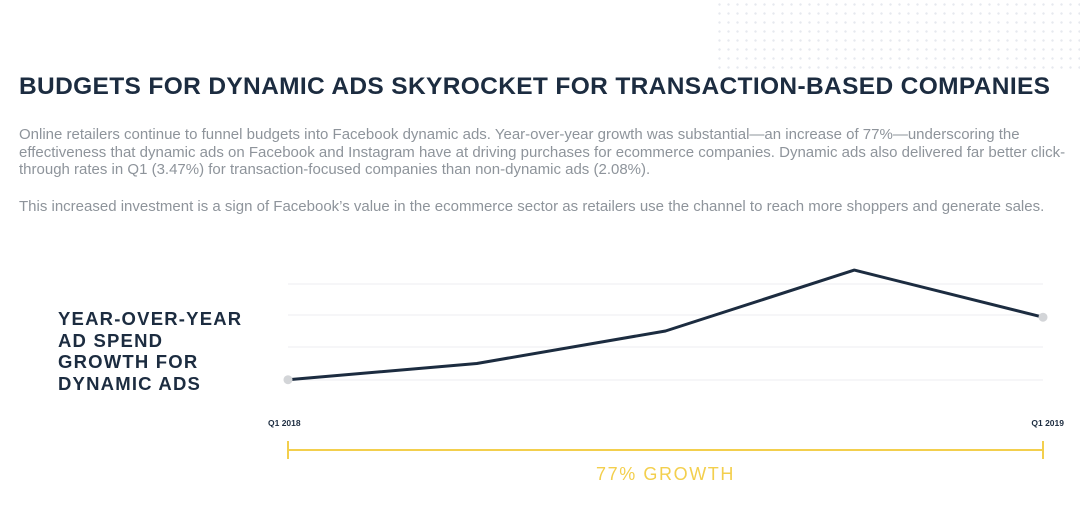 This screenshot has width=1080, height=526. I want to click on chart-side-label-line: DYNAMIC ADS, so click(130, 383).